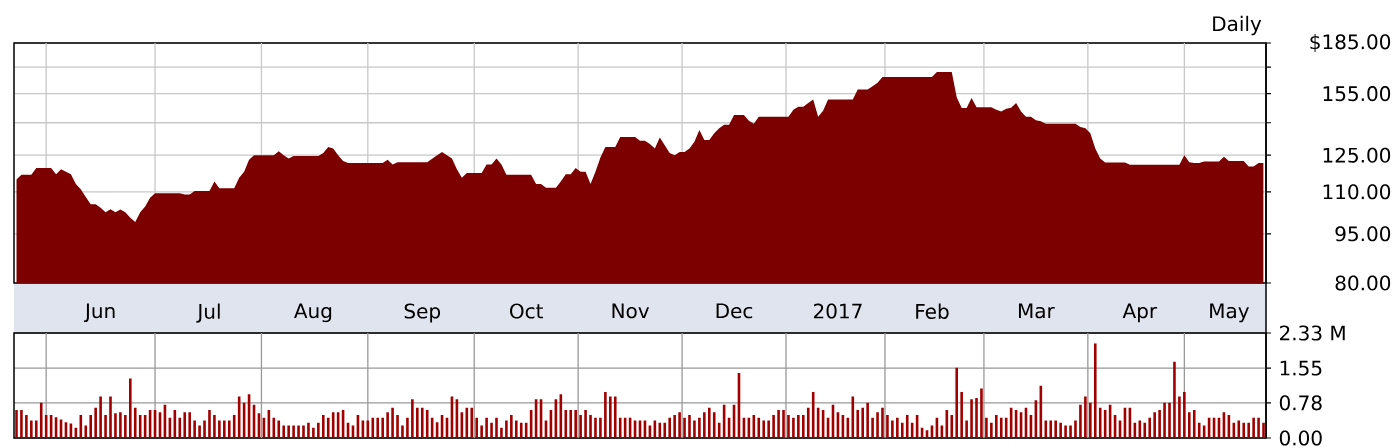 The height and width of the screenshot is (448, 1397). What do you see at coordinates (1357, 94) in the screenshot?
I see `y-tick-label: 155.00` at bounding box center [1357, 94].